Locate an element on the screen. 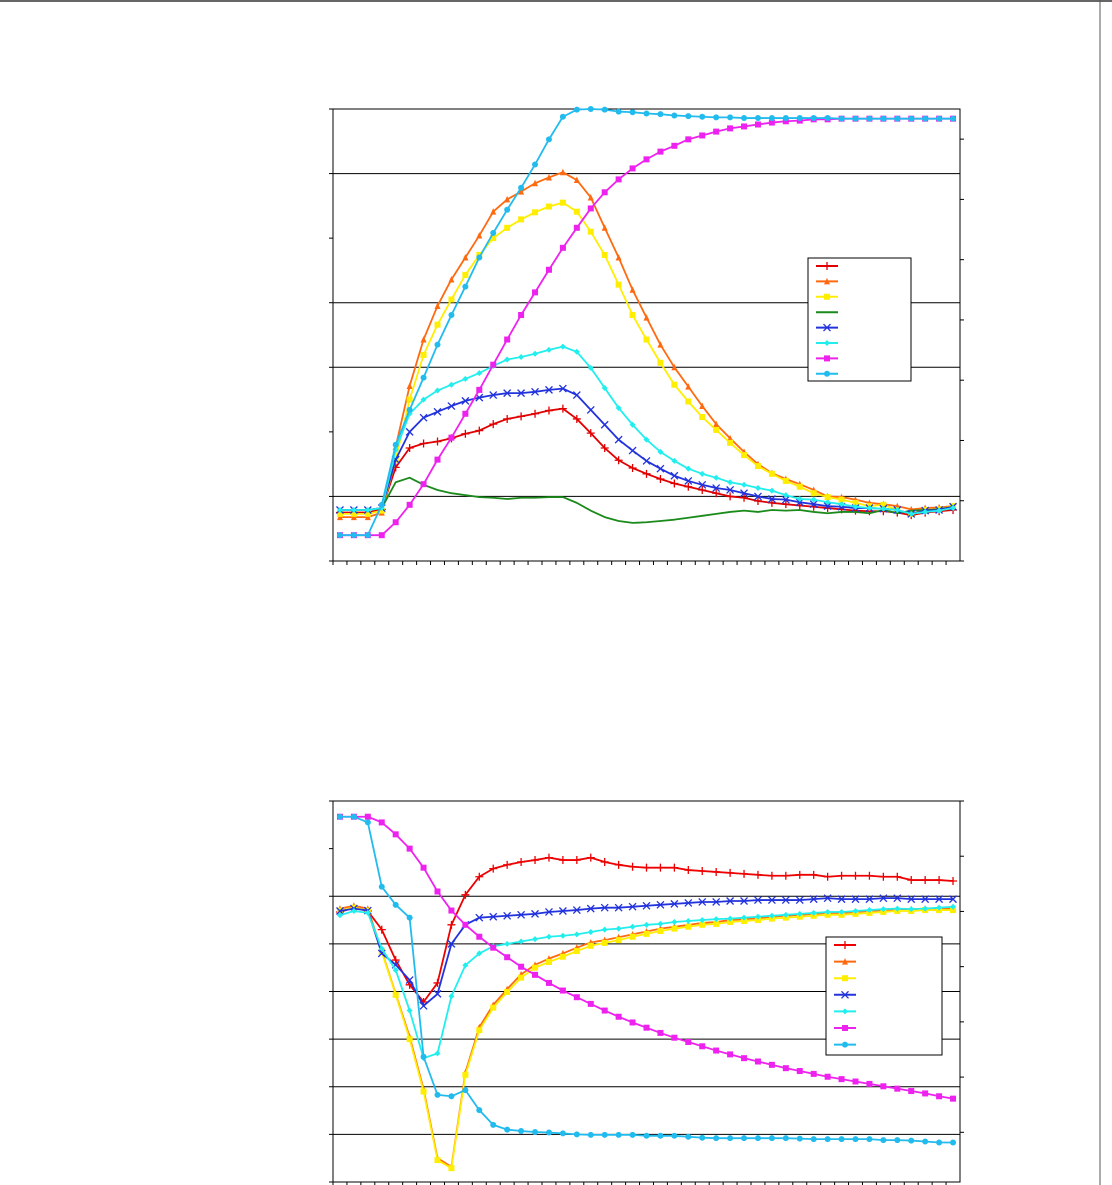  legend-box is located at coordinates (859, 319).